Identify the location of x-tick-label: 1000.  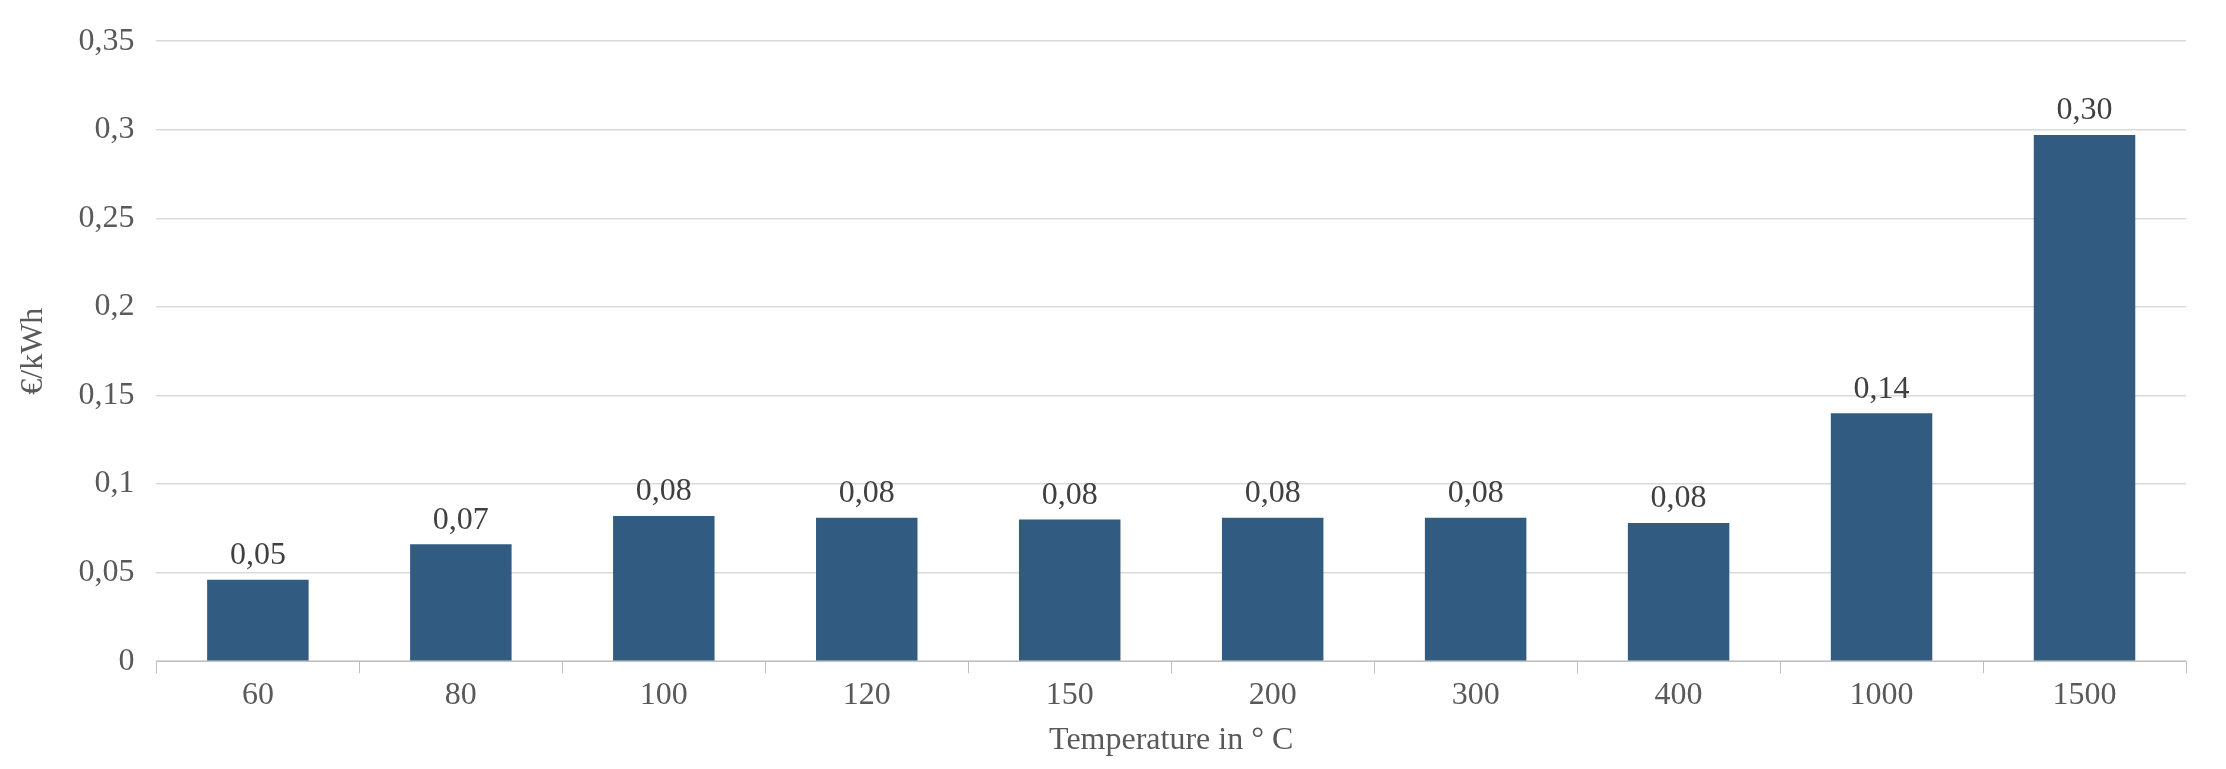
(1881, 692).